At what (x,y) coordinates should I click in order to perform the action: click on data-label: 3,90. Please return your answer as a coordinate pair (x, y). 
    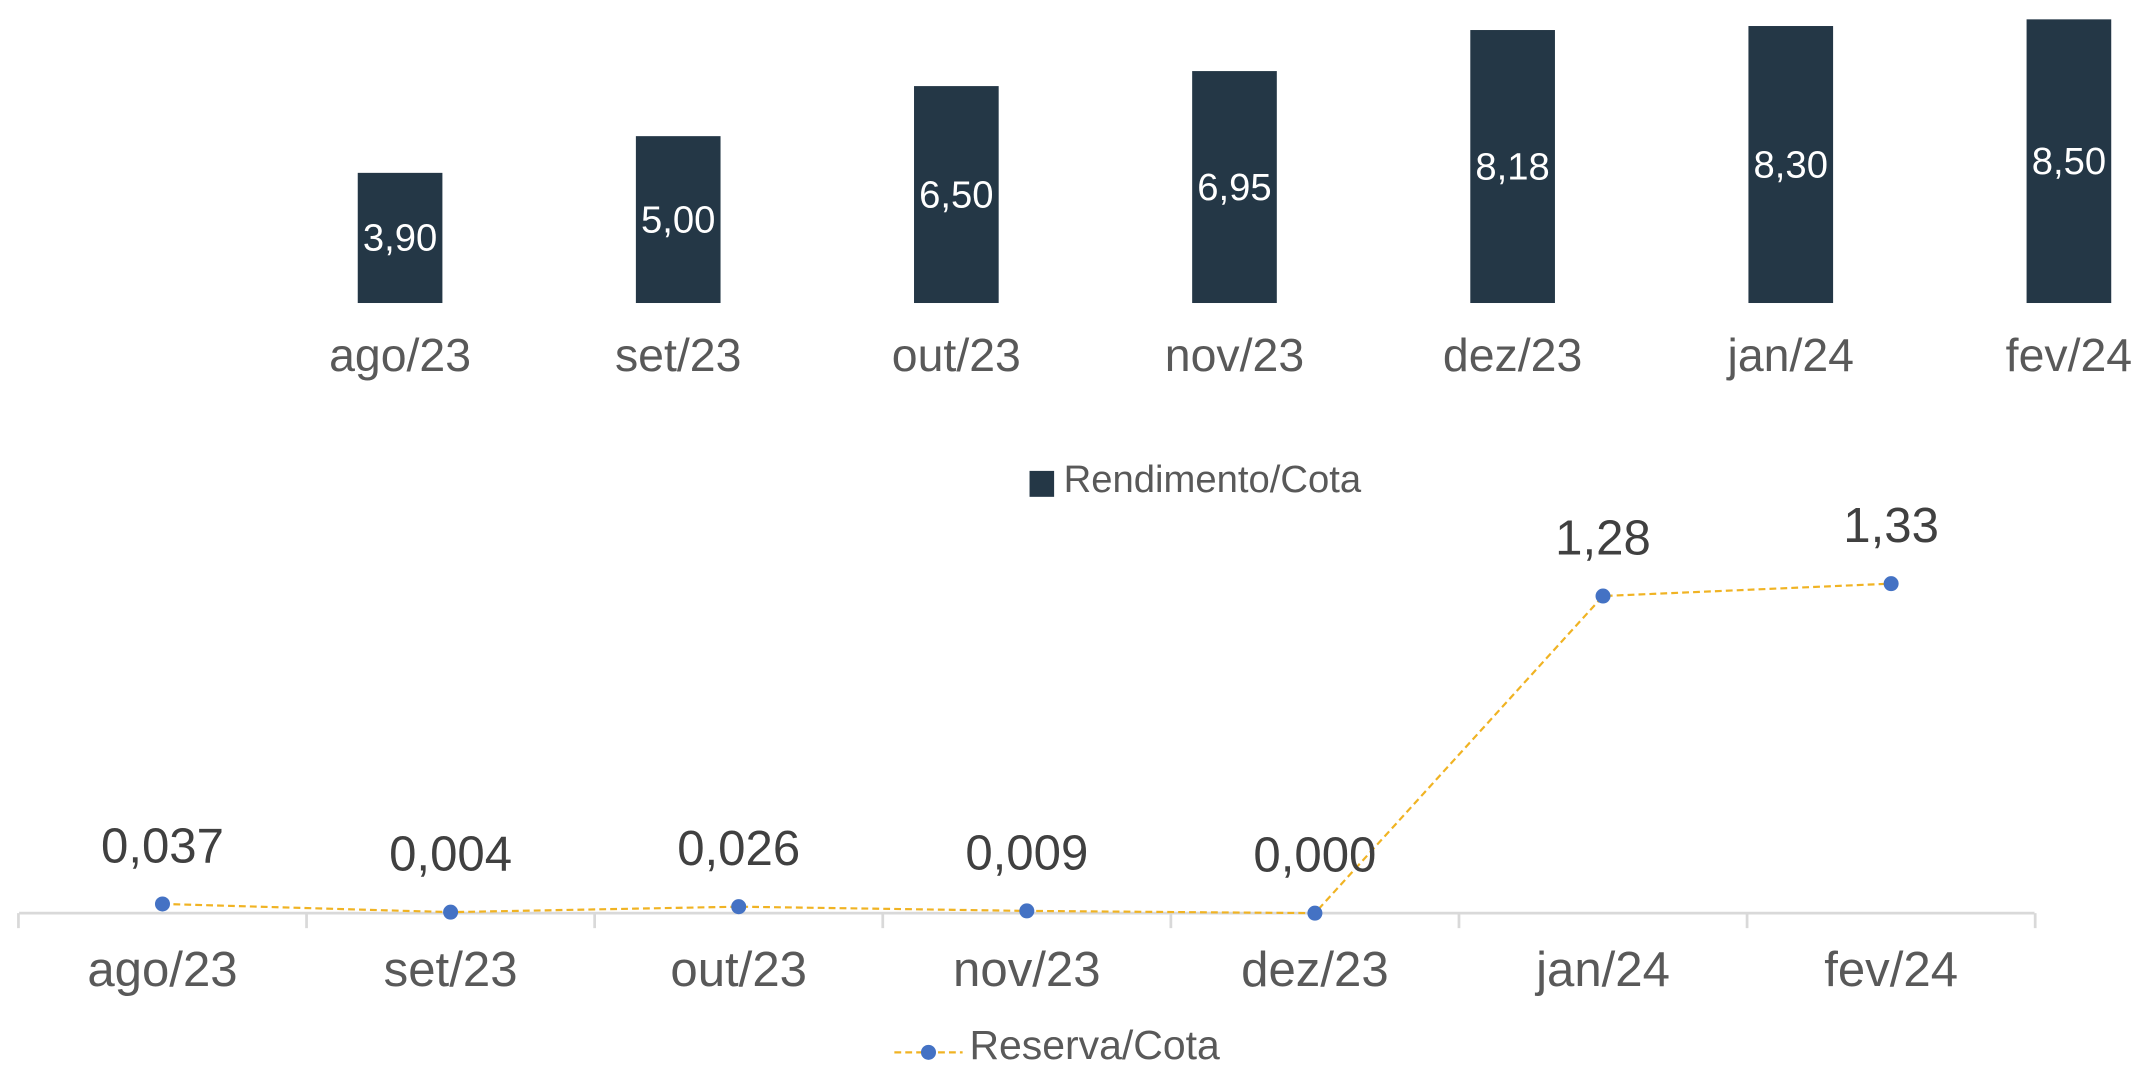
    Looking at the image, I should click on (400, 238).